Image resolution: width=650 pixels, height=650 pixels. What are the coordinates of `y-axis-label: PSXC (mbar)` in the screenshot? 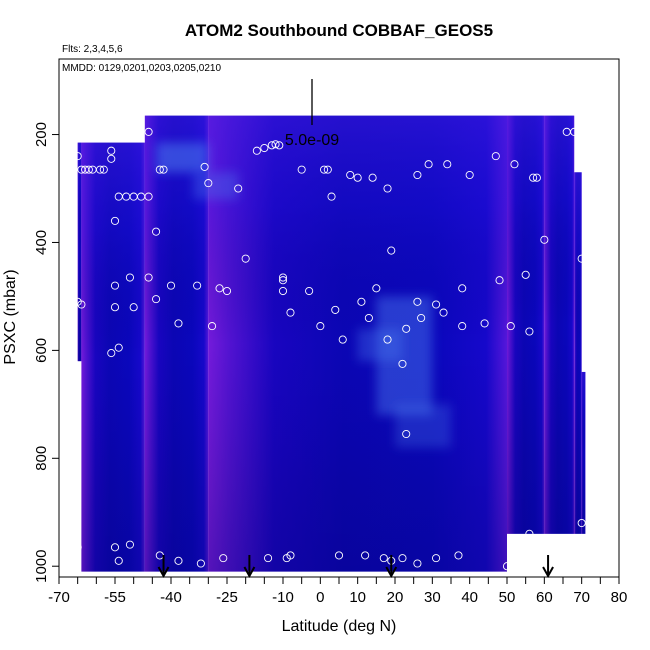 It's located at (10, 316).